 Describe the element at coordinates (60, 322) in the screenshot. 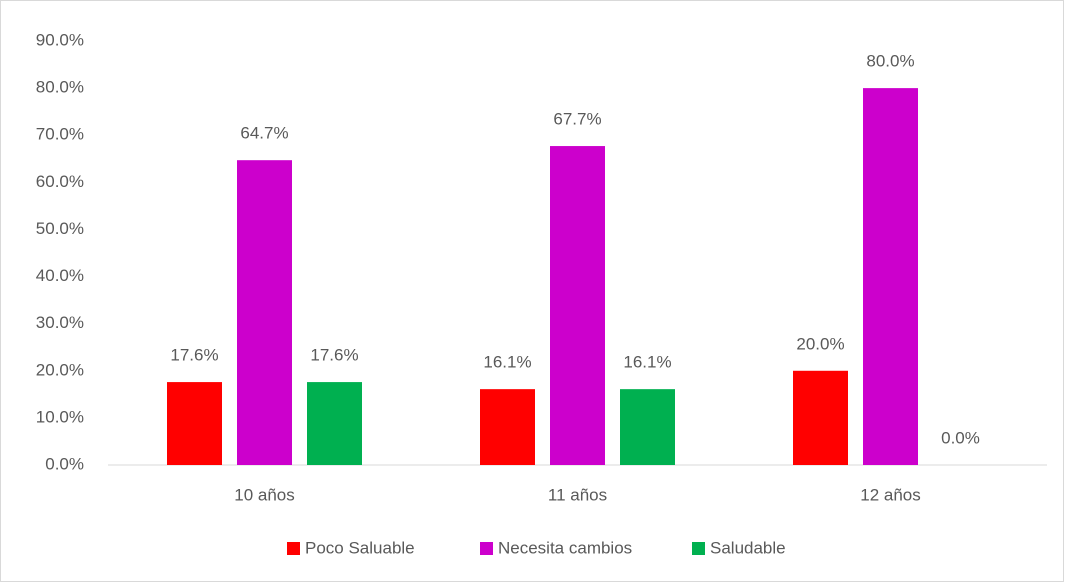

I see `y-tick-label: 30.0%` at that location.